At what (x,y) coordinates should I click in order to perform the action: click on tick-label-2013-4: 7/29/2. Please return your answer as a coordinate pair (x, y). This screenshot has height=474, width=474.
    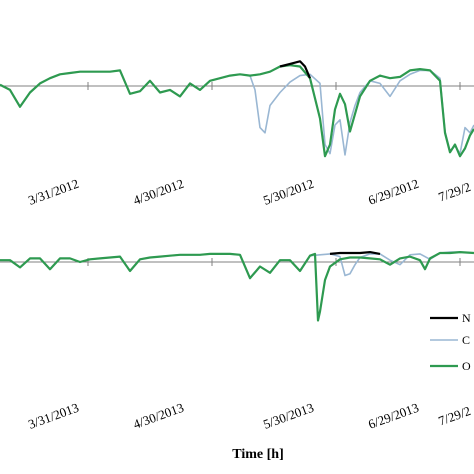
    Looking at the image, I should click on (454, 415).